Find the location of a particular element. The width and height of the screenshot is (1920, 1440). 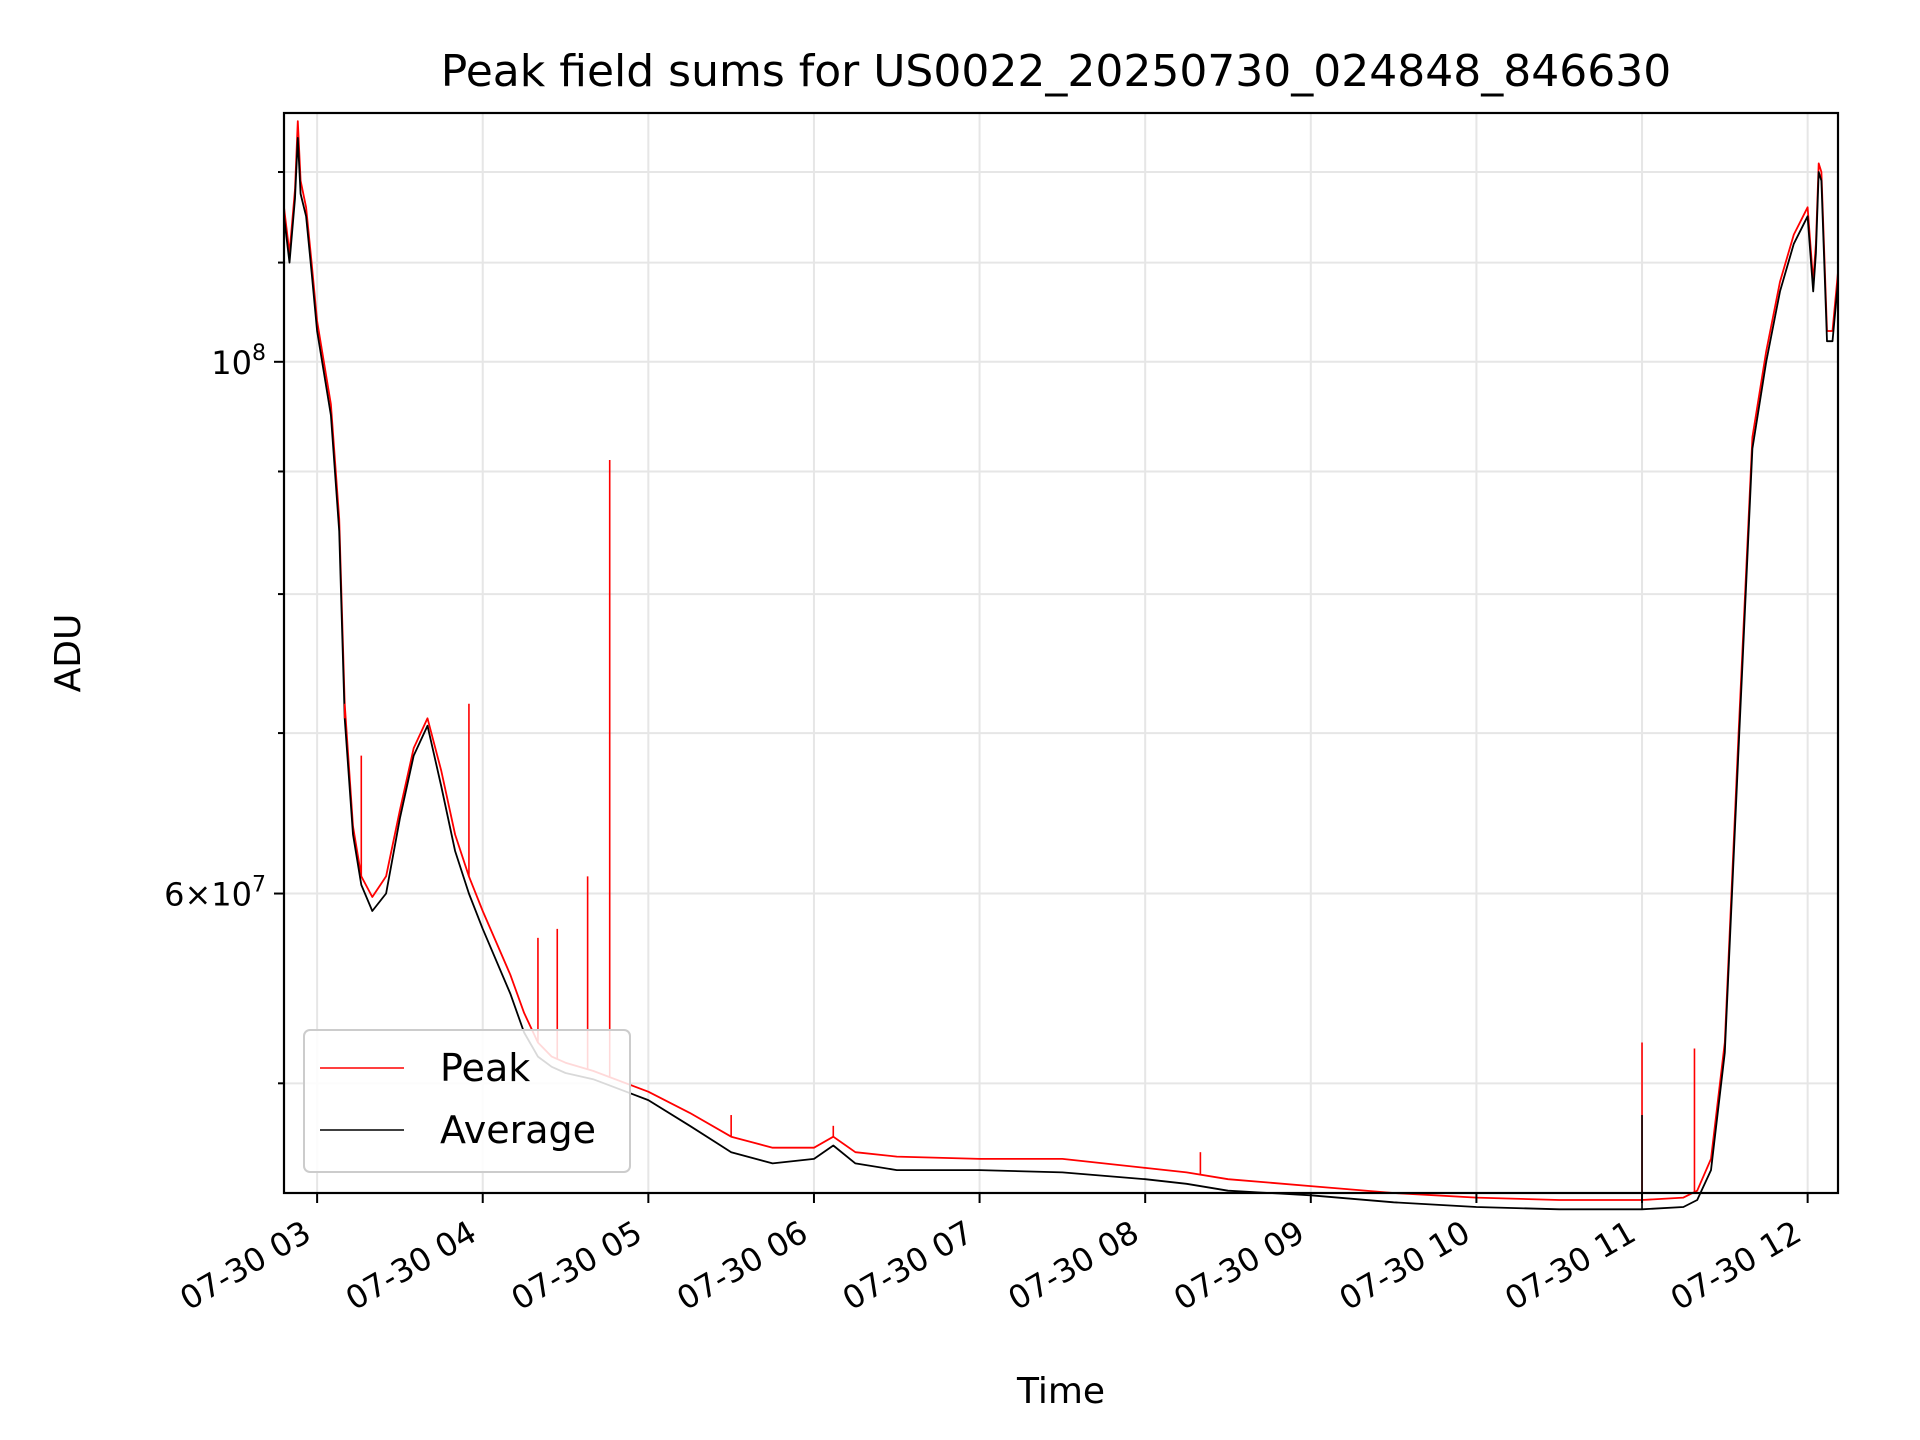

legend: Peak Average is located at coordinates (467, 1101).